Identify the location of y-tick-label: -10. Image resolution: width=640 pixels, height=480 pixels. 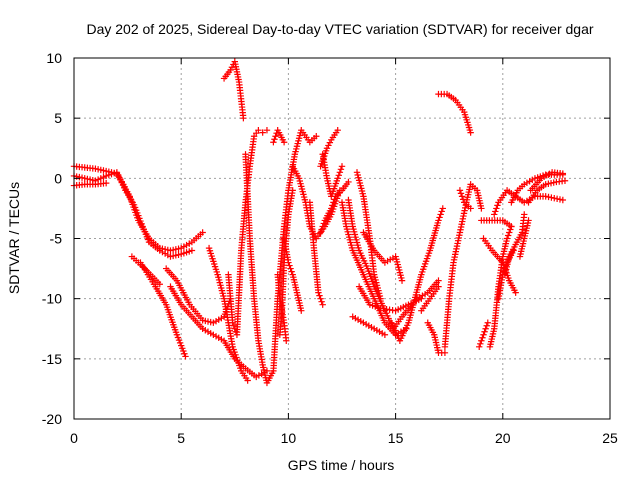
(52, 299).